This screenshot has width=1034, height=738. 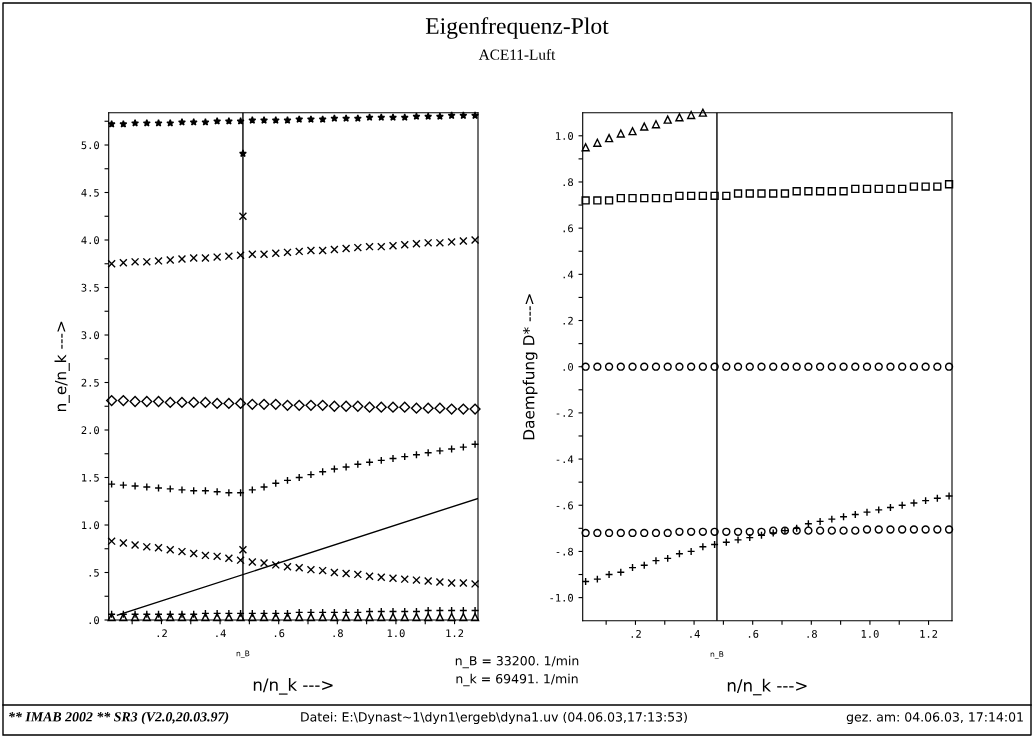 What do you see at coordinates (396, 633) in the screenshot?
I see `x-tick-label: 1.0` at bounding box center [396, 633].